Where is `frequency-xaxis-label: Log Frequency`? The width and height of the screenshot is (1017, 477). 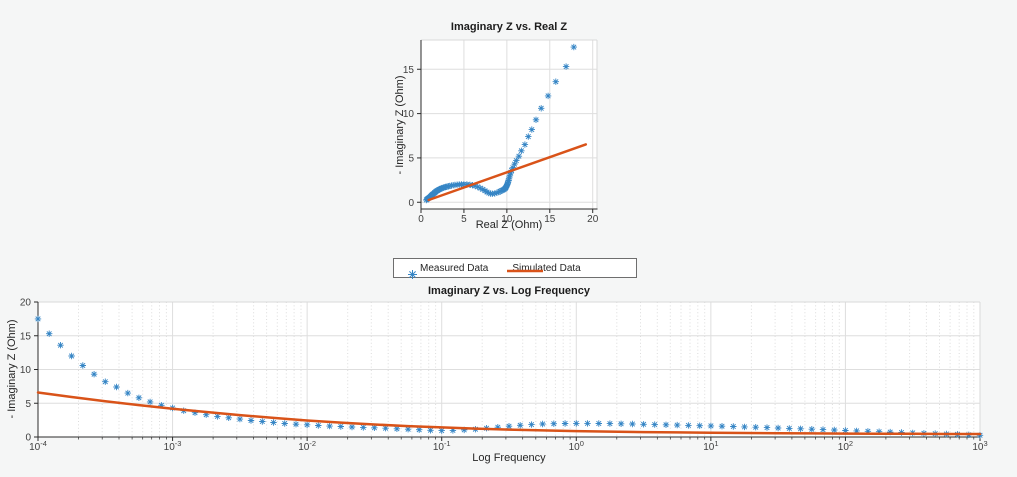
frequency-xaxis-label: Log Frequency is located at coordinates (509, 458).